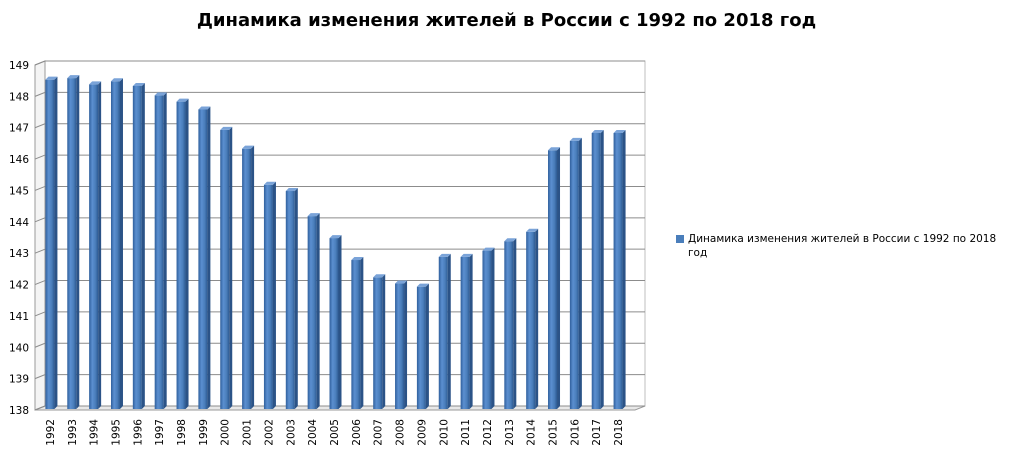  Describe the element at coordinates (19, 223) in the screenshot. I see `y-tick-label: 144` at that location.